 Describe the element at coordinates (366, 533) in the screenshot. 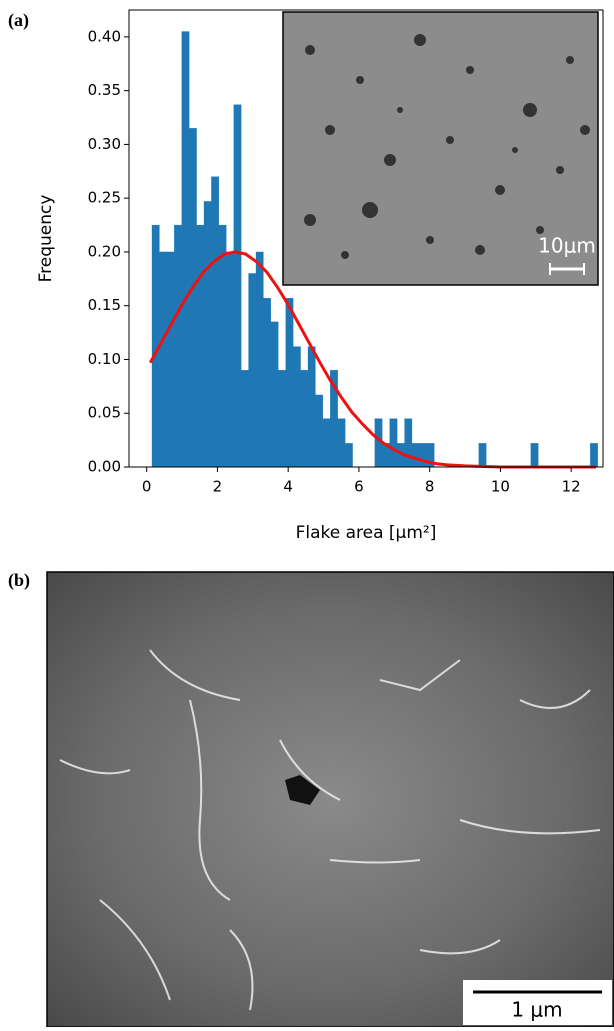

I see `x-axis-label: Flake area [μm²]` at that location.